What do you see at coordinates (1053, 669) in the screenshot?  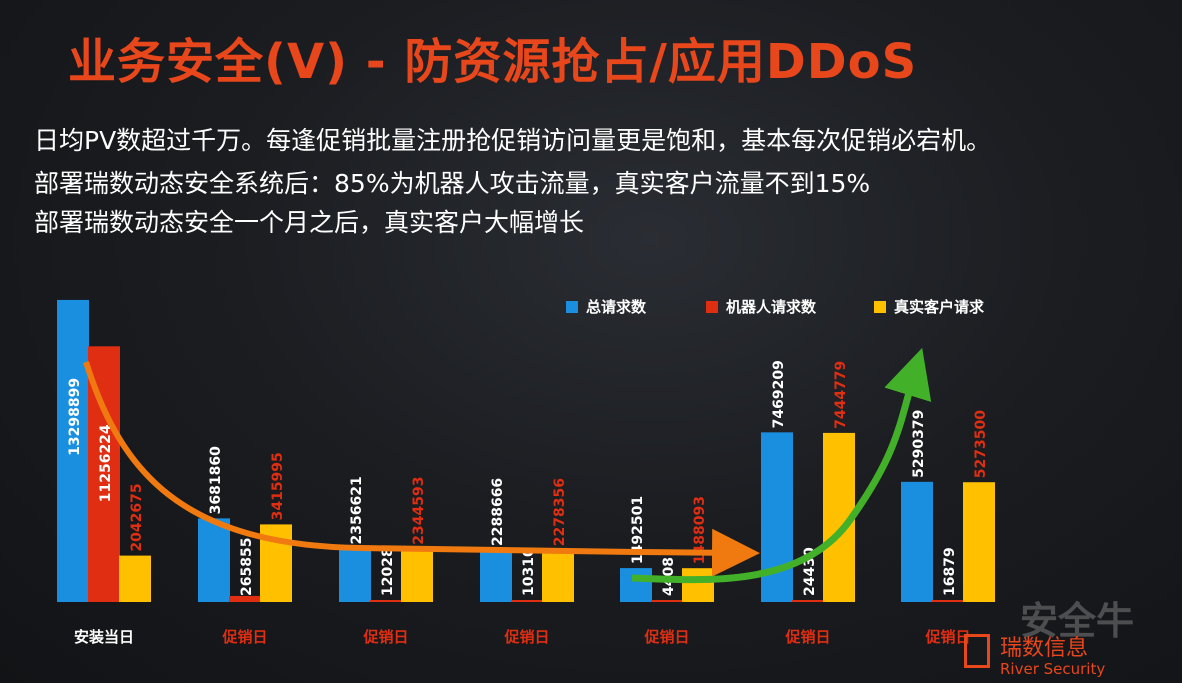 I see `brand-name-en: River Security` at bounding box center [1053, 669].